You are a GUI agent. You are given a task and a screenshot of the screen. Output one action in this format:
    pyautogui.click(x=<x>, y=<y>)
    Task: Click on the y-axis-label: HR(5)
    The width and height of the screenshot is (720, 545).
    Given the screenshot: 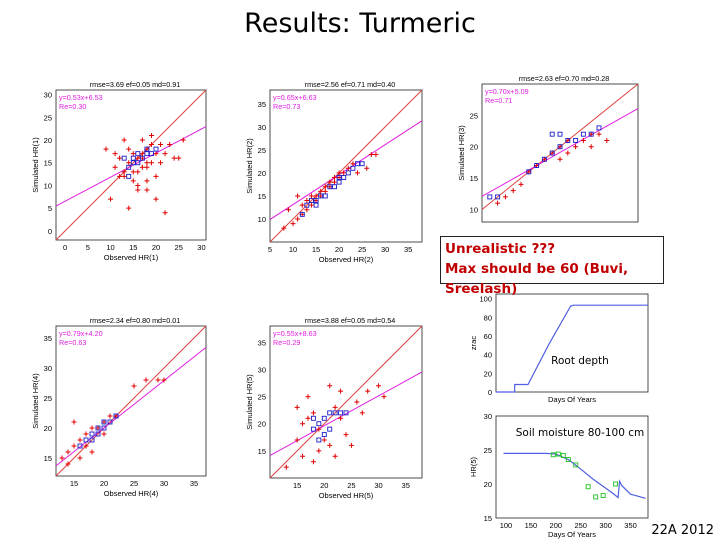 What is the action you would take?
    pyautogui.click(x=473, y=466)
    